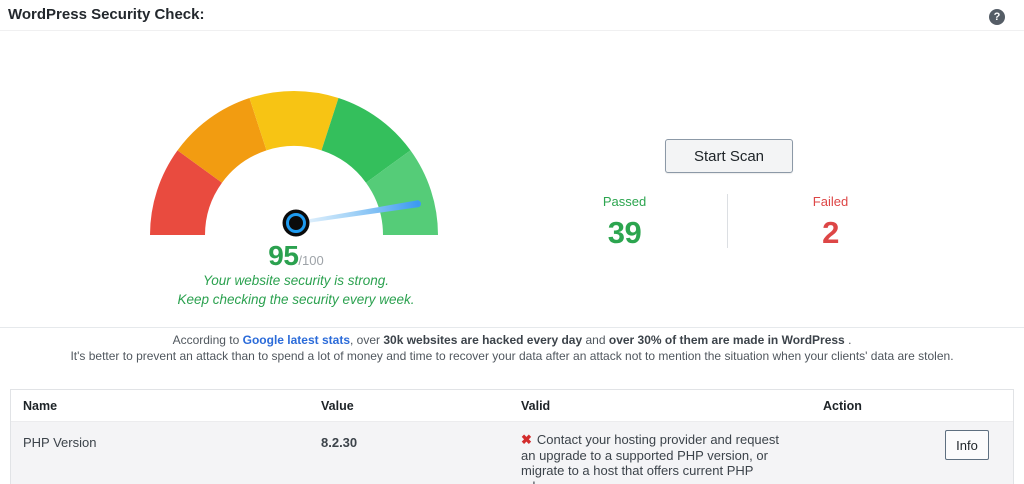 Image resolution: width=1024 pixels, height=484 pixels. What do you see at coordinates (366, 140) in the screenshot?
I see `gauge-segment-green` at bounding box center [366, 140].